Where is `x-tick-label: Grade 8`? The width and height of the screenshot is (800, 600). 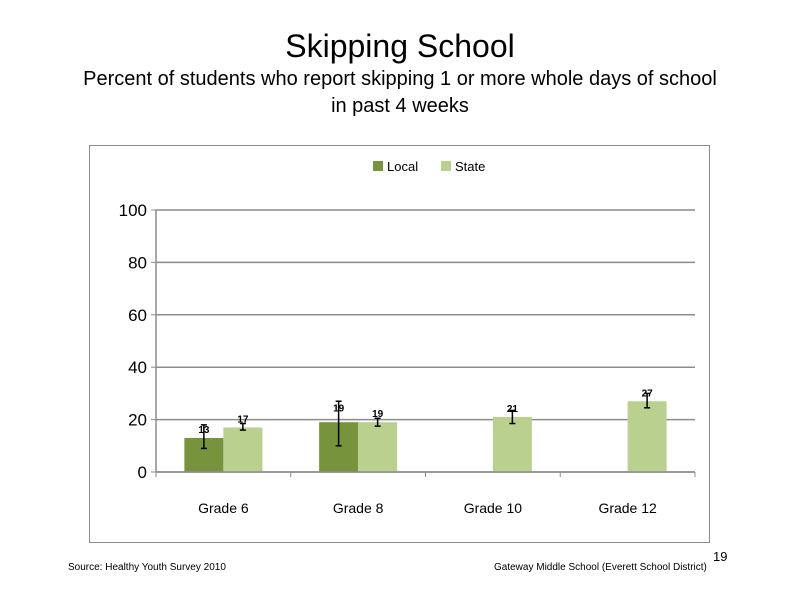 x-tick-label: Grade 8 is located at coordinates (358, 508).